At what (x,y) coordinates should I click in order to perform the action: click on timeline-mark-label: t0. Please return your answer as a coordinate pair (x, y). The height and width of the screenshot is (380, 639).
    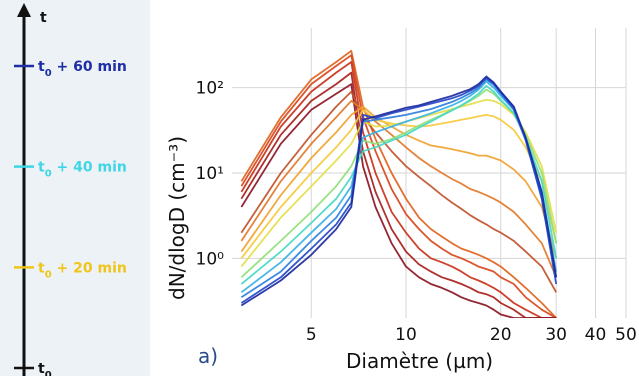
    Looking at the image, I should click on (45, 368).